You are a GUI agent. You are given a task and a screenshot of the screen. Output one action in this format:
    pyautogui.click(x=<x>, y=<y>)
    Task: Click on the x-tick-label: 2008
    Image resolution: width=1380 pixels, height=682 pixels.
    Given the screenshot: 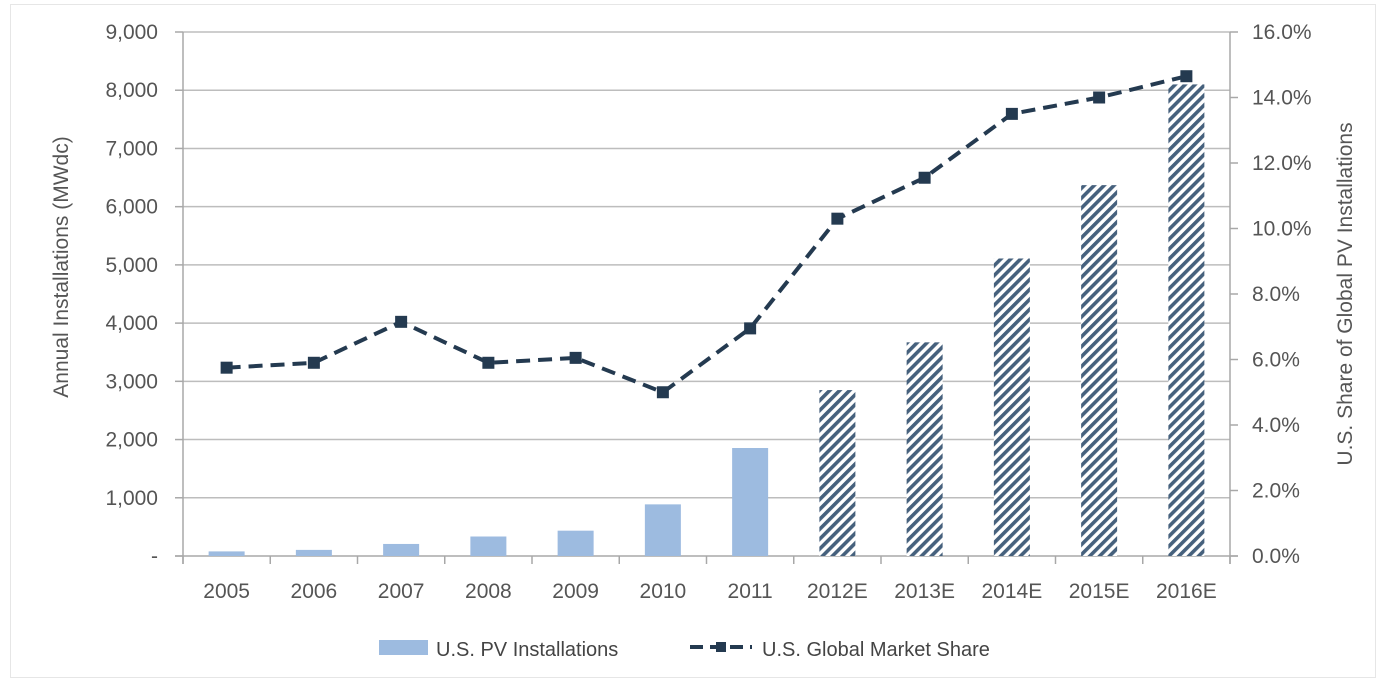 What is the action you would take?
    pyautogui.click(x=488, y=591)
    